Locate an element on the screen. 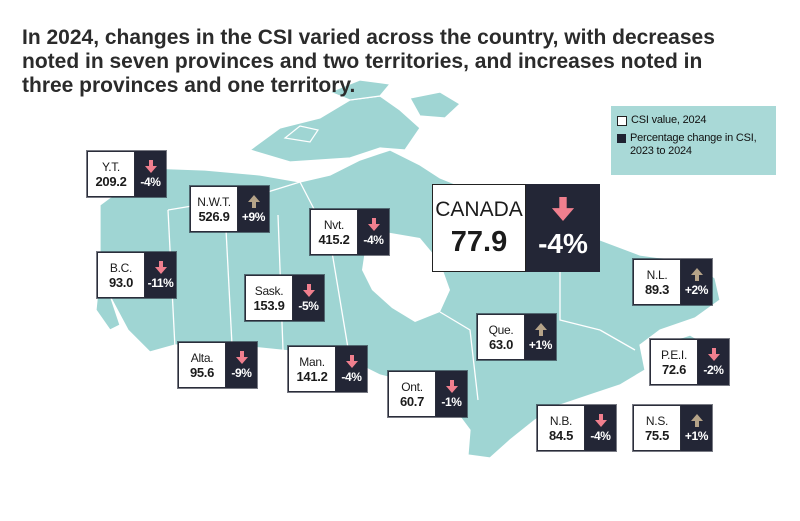 This screenshot has width=800, height=521. badge-alta: Alta. 95.6 -9% is located at coordinates (217, 365).